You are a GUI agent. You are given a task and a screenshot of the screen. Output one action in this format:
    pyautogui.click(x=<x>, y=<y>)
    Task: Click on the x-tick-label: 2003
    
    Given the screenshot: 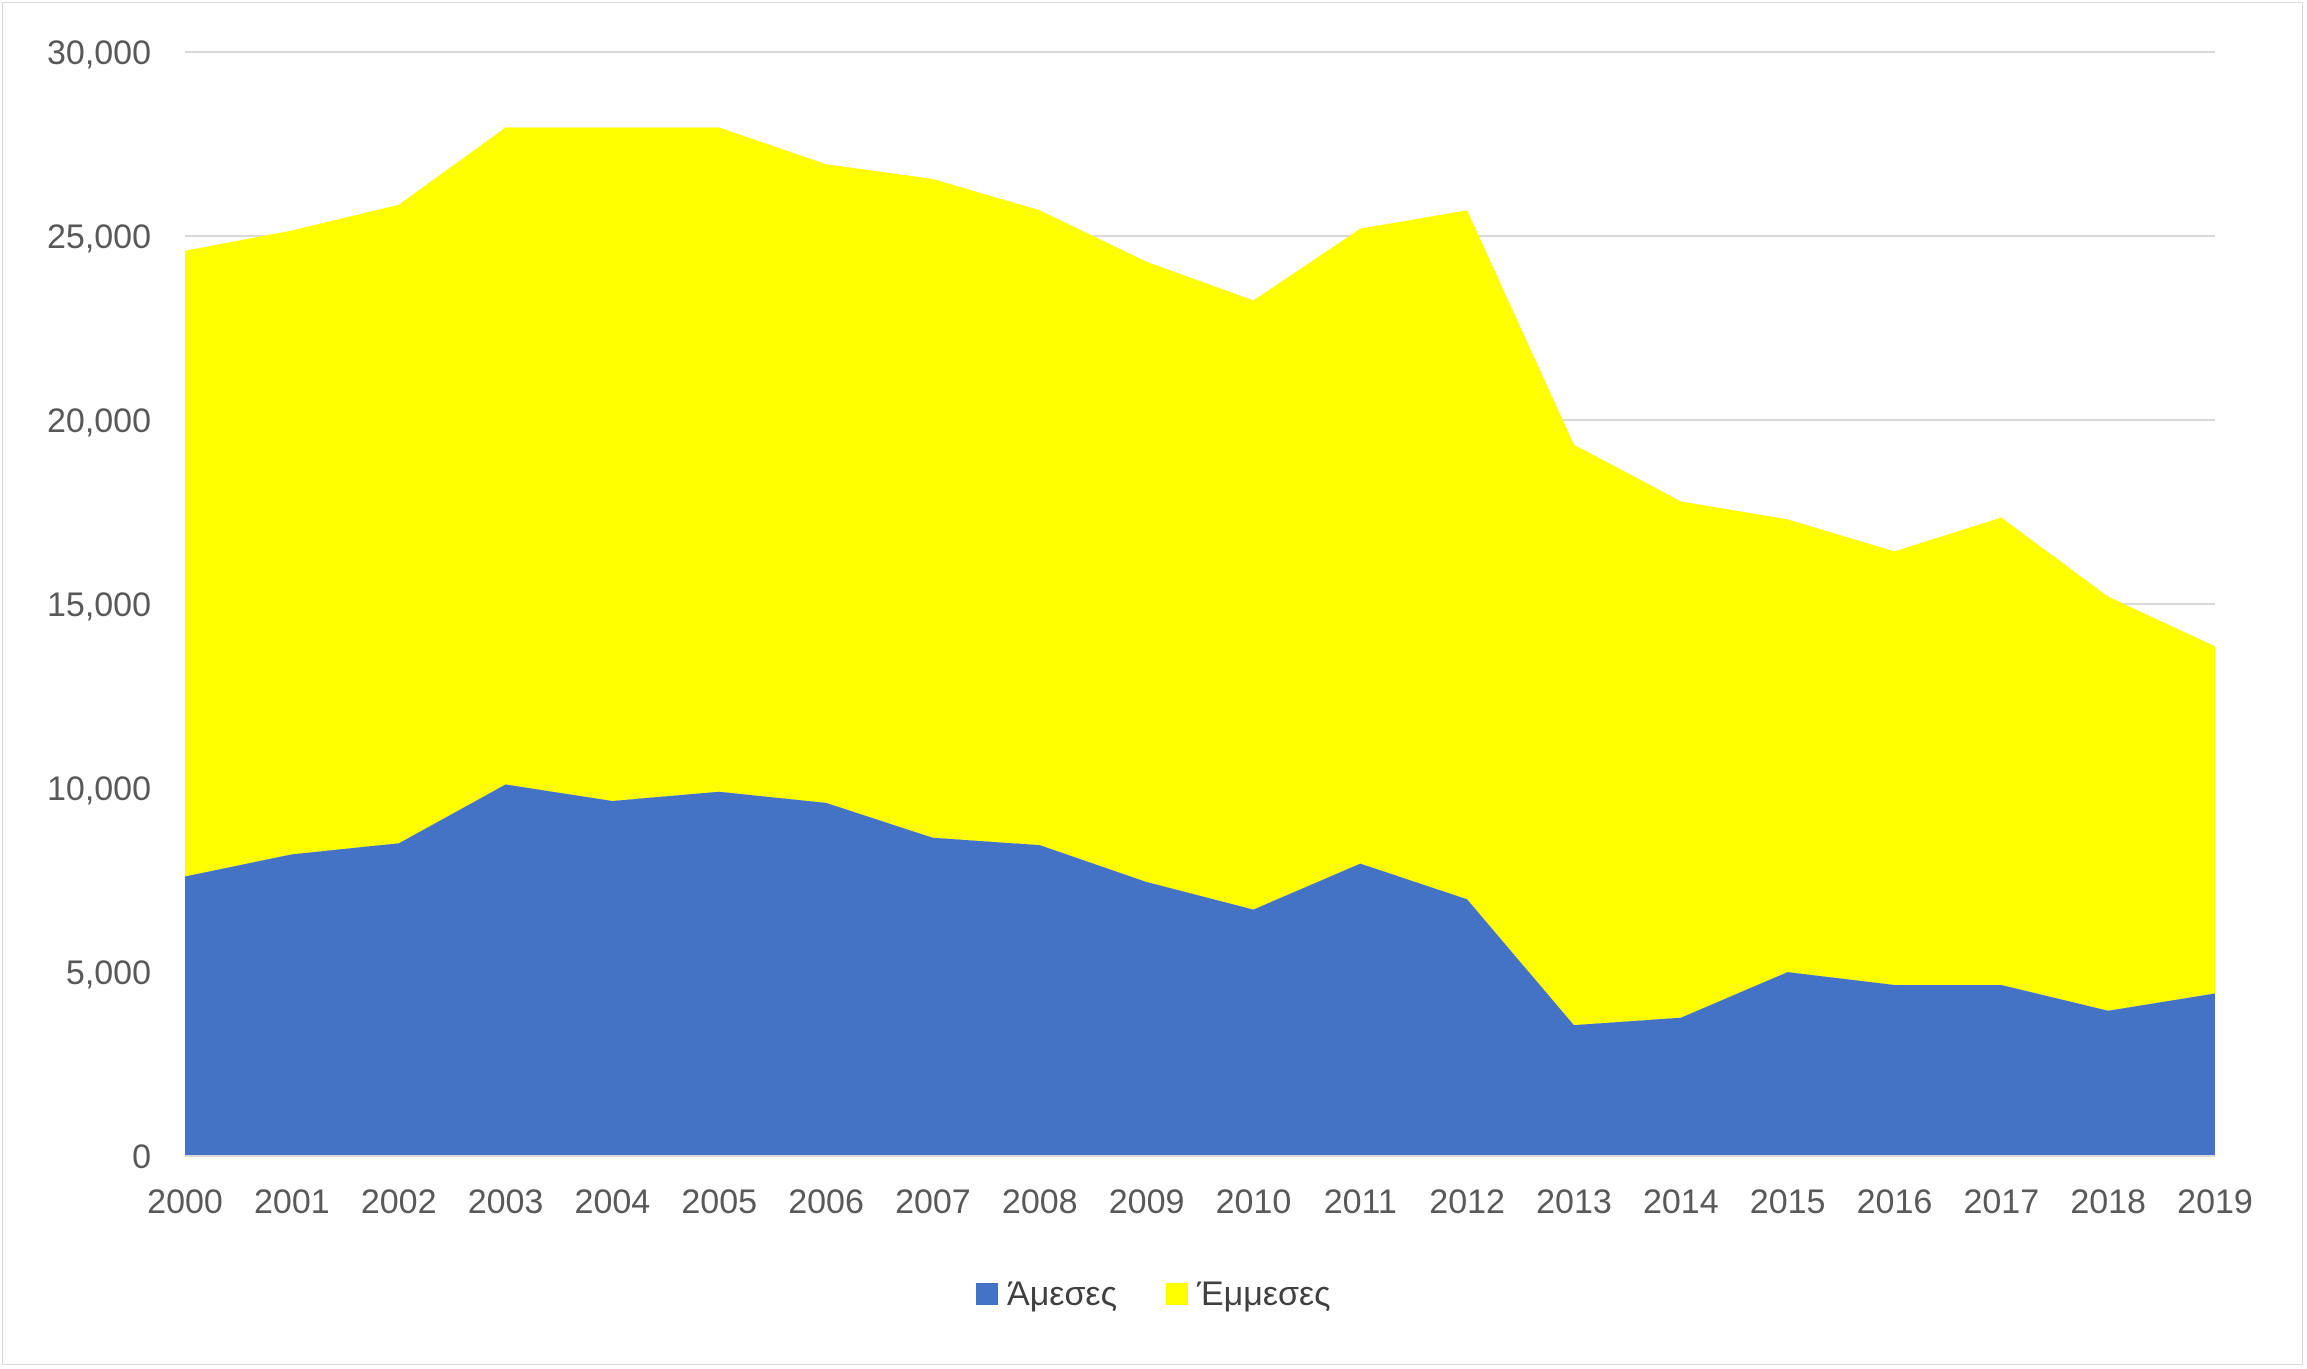 What is the action you would take?
    pyautogui.click(x=506, y=1202)
    